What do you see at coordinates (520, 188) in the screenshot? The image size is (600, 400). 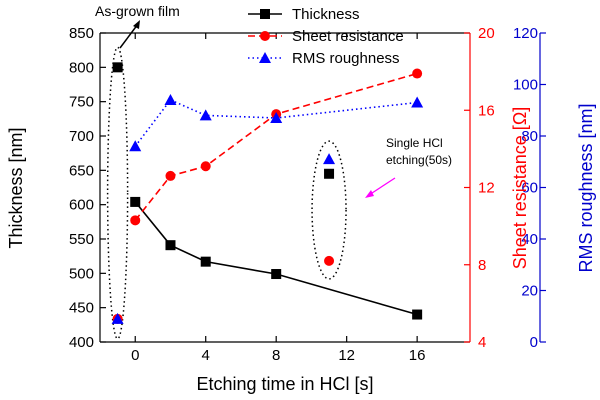 I see `right-axis-1-title: Sheet resistance [Ω]` at bounding box center [520, 188].